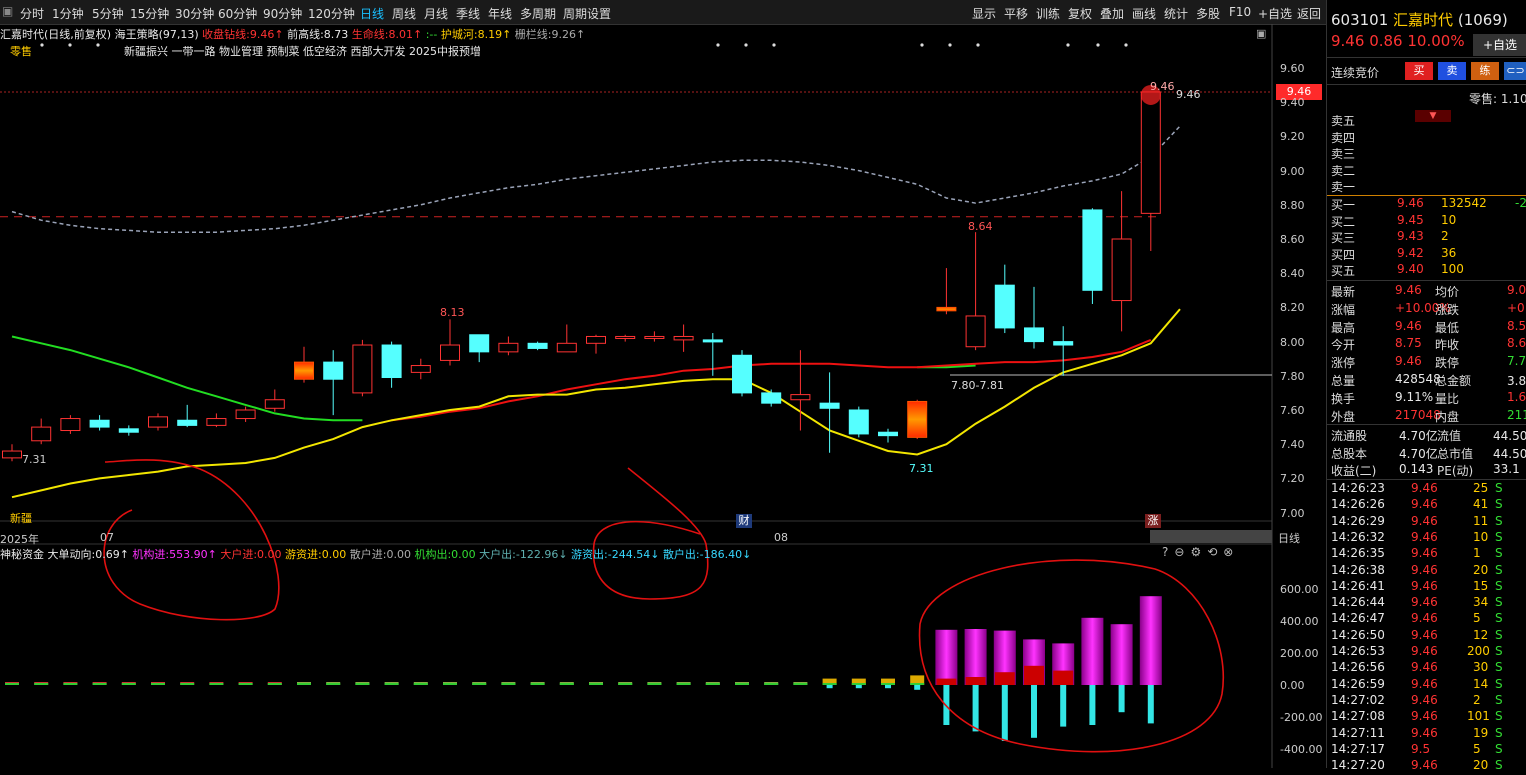 Image resolution: width=1526 pixels, height=775 pixels. Describe the element at coordinates (372, 14) in the screenshot. I see `tab-daily: 日线` at that location.